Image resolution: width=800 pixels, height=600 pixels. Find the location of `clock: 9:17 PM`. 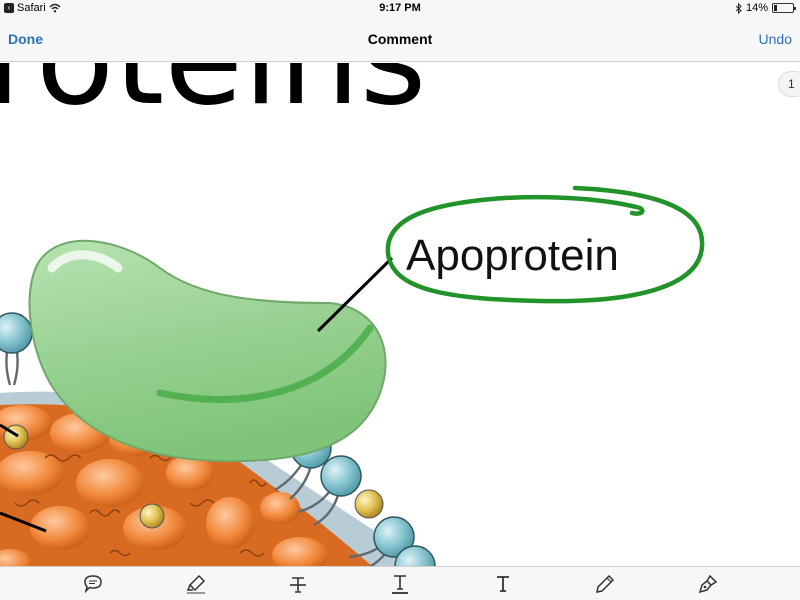

clock: 9:17 PM is located at coordinates (400, 8).